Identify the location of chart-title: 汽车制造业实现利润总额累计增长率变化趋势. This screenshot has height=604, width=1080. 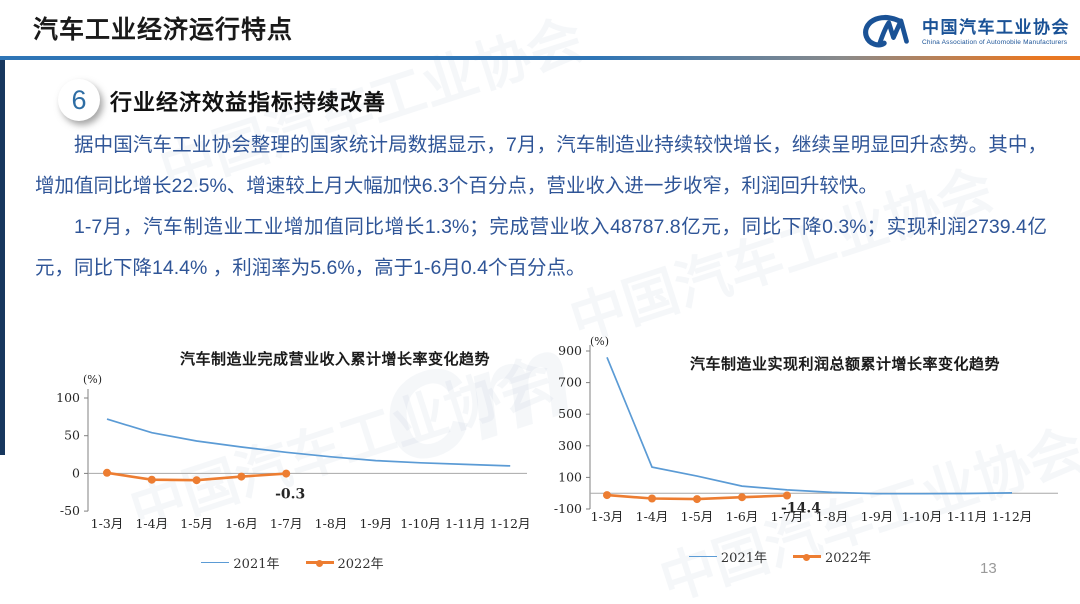
(844, 364).